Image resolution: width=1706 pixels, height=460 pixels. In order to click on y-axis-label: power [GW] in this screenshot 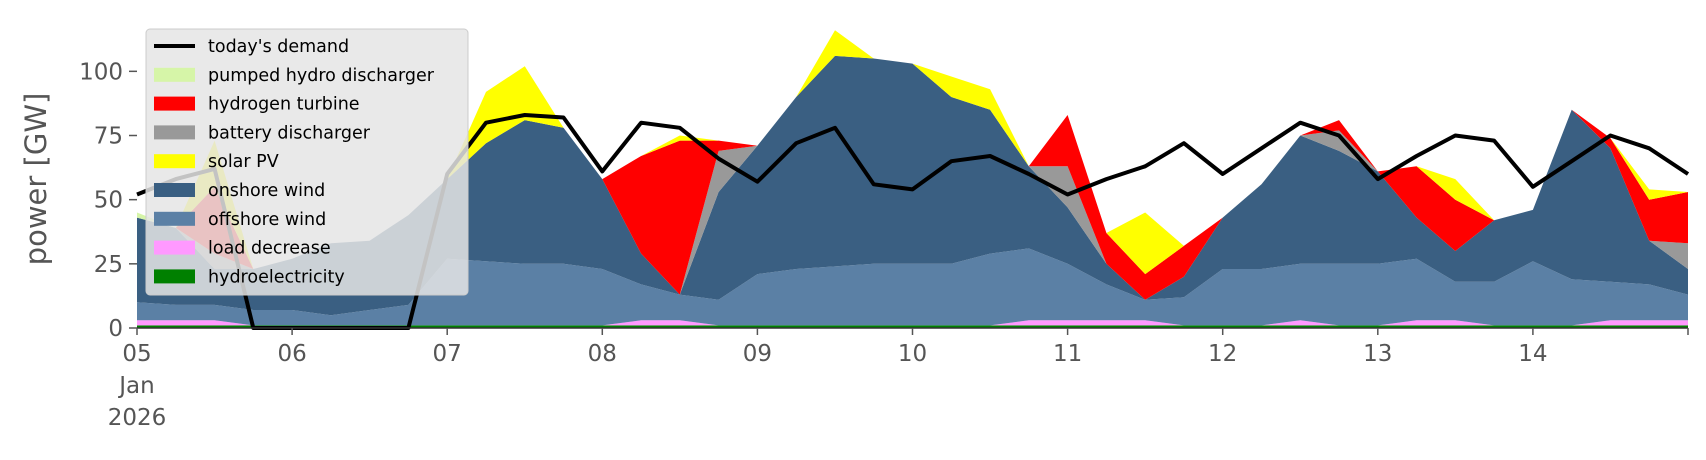, I will do `click(36, 179)`.